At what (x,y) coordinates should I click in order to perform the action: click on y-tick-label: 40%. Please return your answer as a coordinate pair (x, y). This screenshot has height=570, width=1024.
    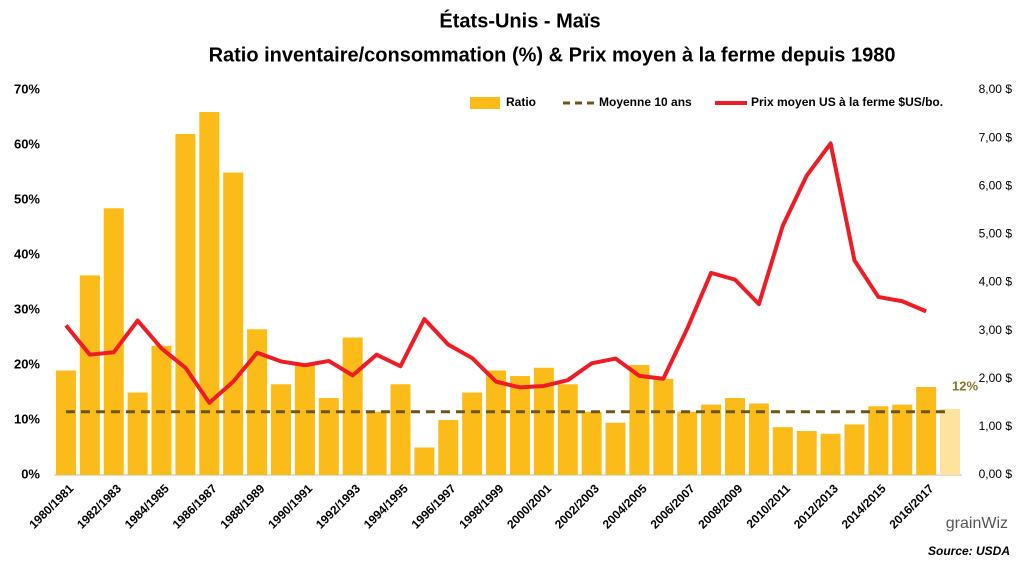
    Looking at the image, I should click on (27, 253).